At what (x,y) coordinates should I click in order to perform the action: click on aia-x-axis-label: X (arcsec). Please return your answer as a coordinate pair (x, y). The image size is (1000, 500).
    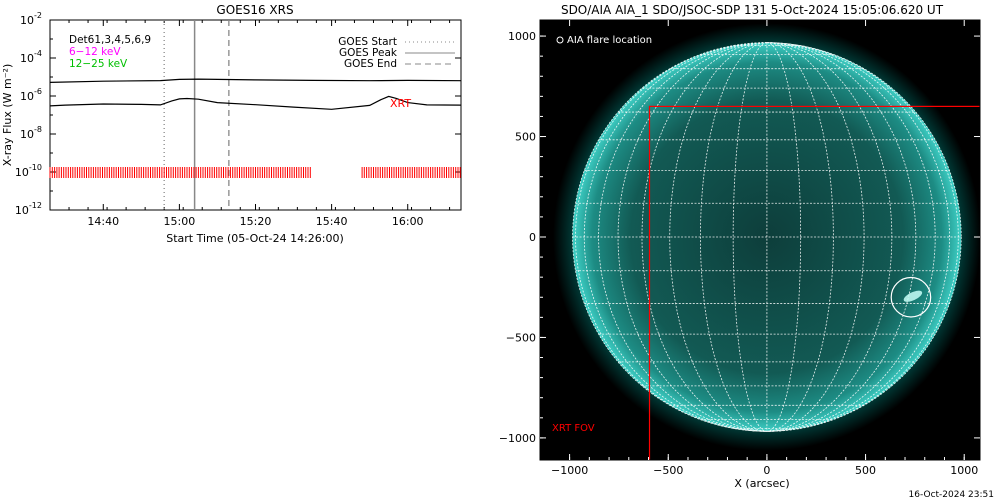
    Looking at the image, I should click on (761, 483).